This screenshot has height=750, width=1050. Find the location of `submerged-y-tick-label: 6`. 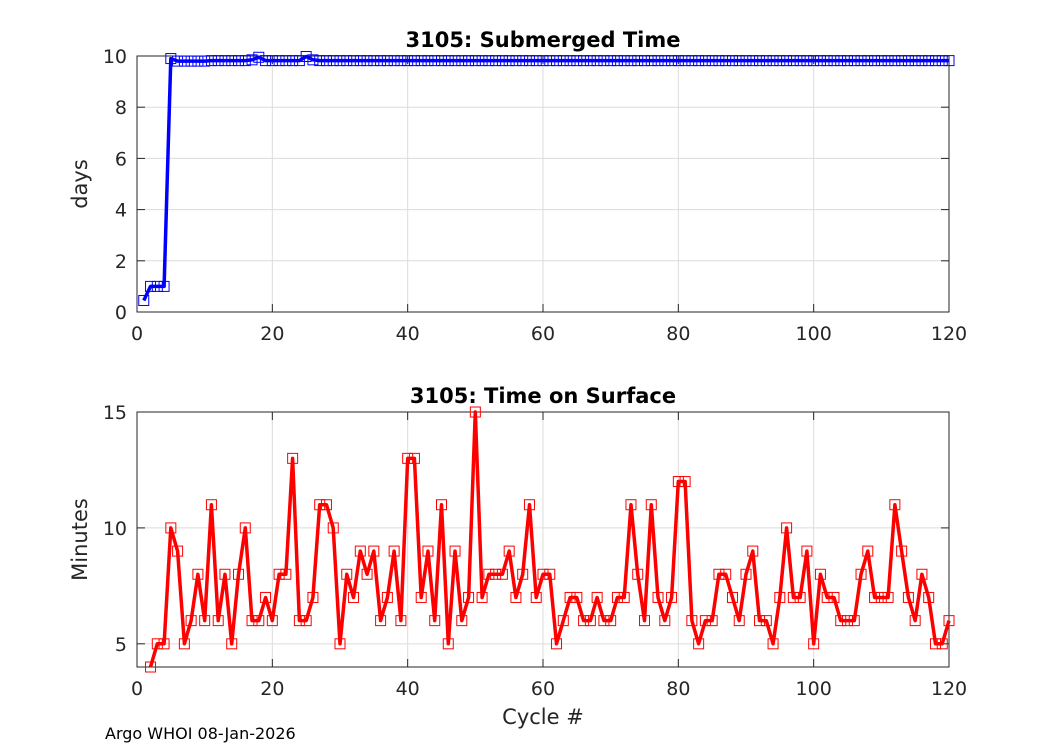

submerged-y-tick-label: 6 is located at coordinates (121, 159).